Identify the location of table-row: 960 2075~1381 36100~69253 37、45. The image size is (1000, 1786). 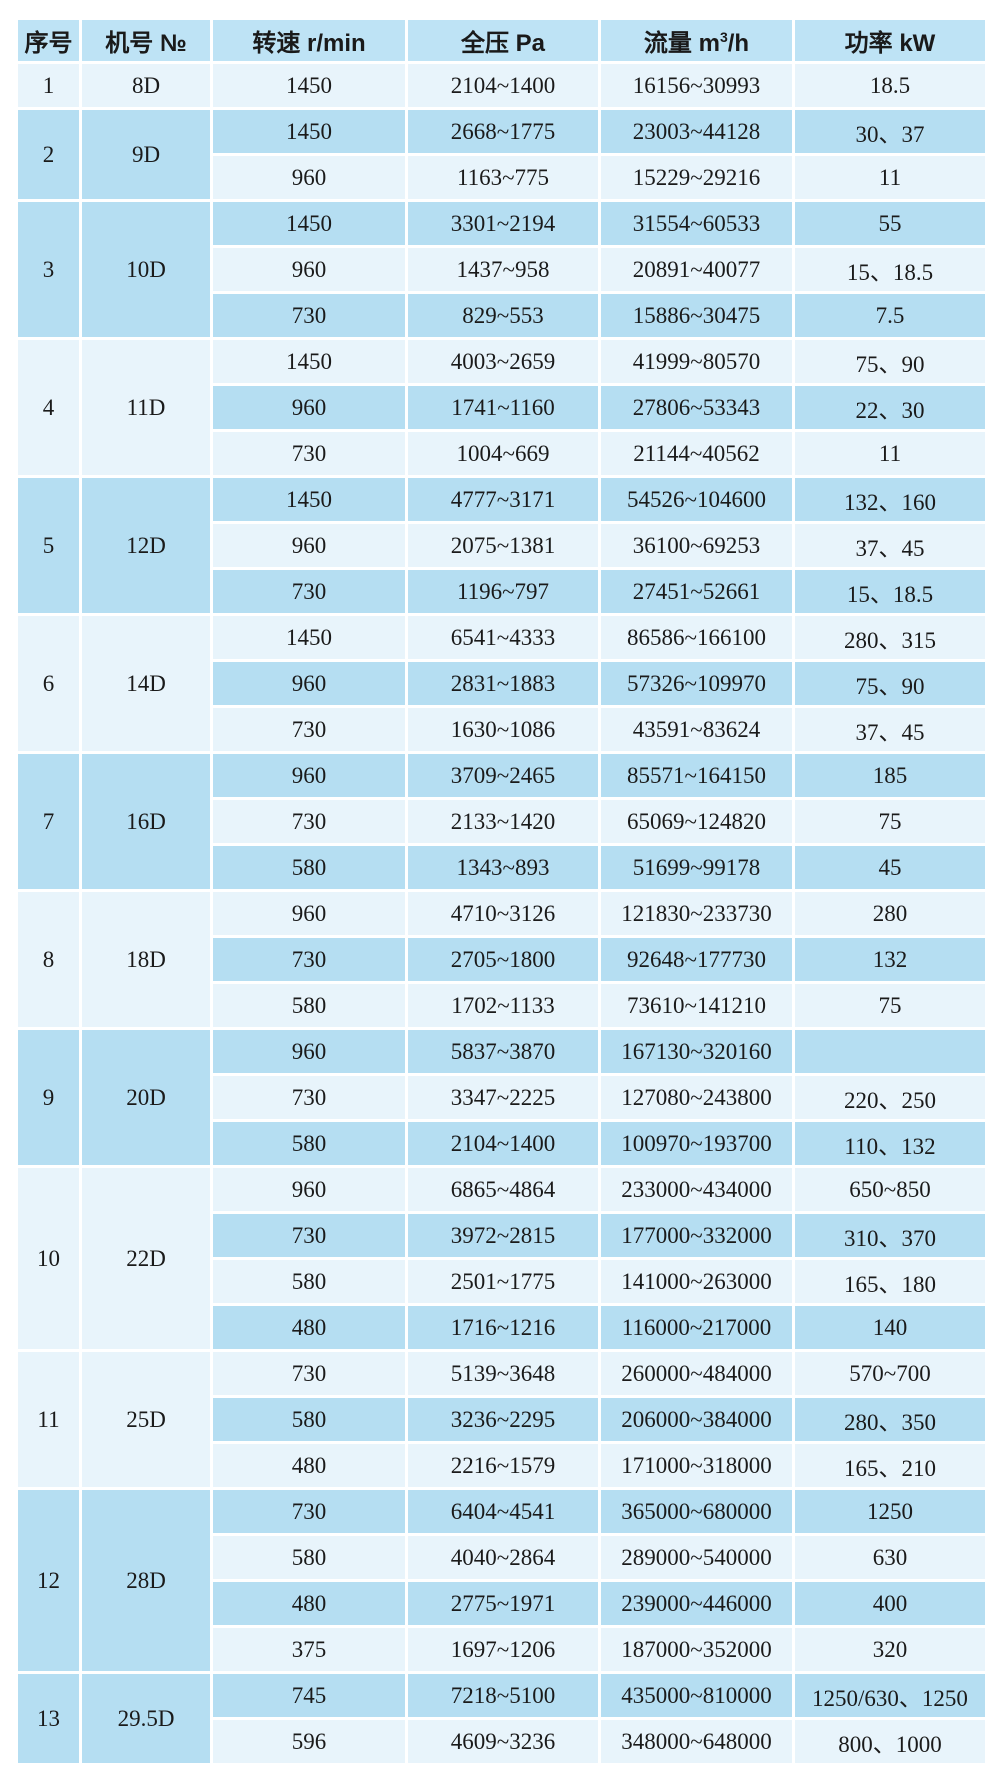
(502, 545).